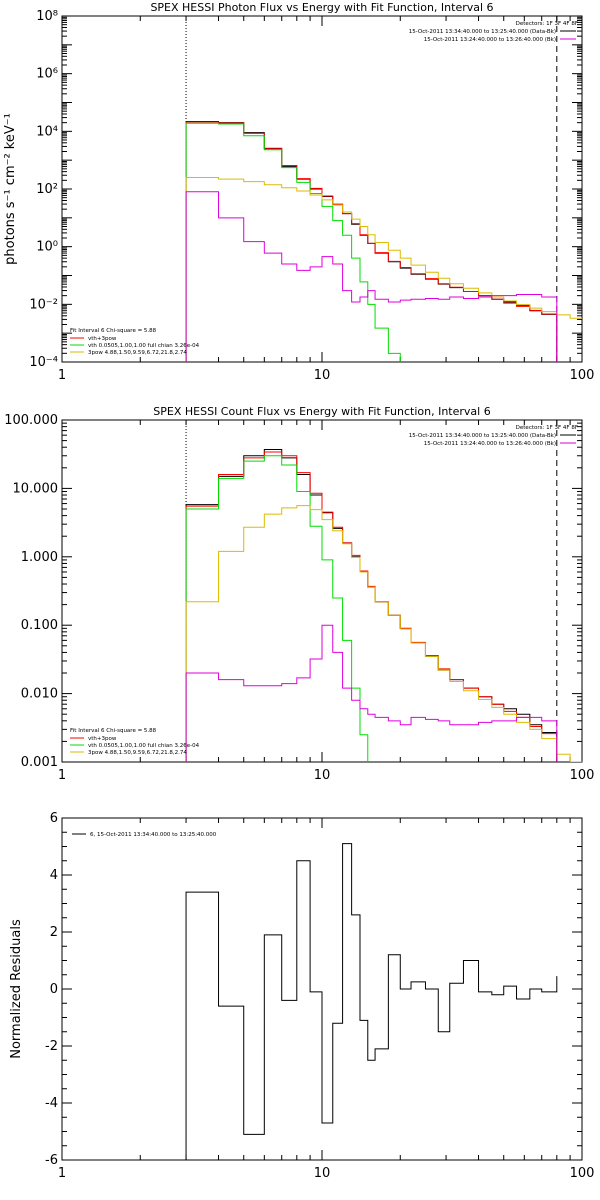 This screenshot has width=600, height=1200. What do you see at coordinates (51, 1046) in the screenshot?
I see `y-tick-label: -2` at bounding box center [51, 1046].